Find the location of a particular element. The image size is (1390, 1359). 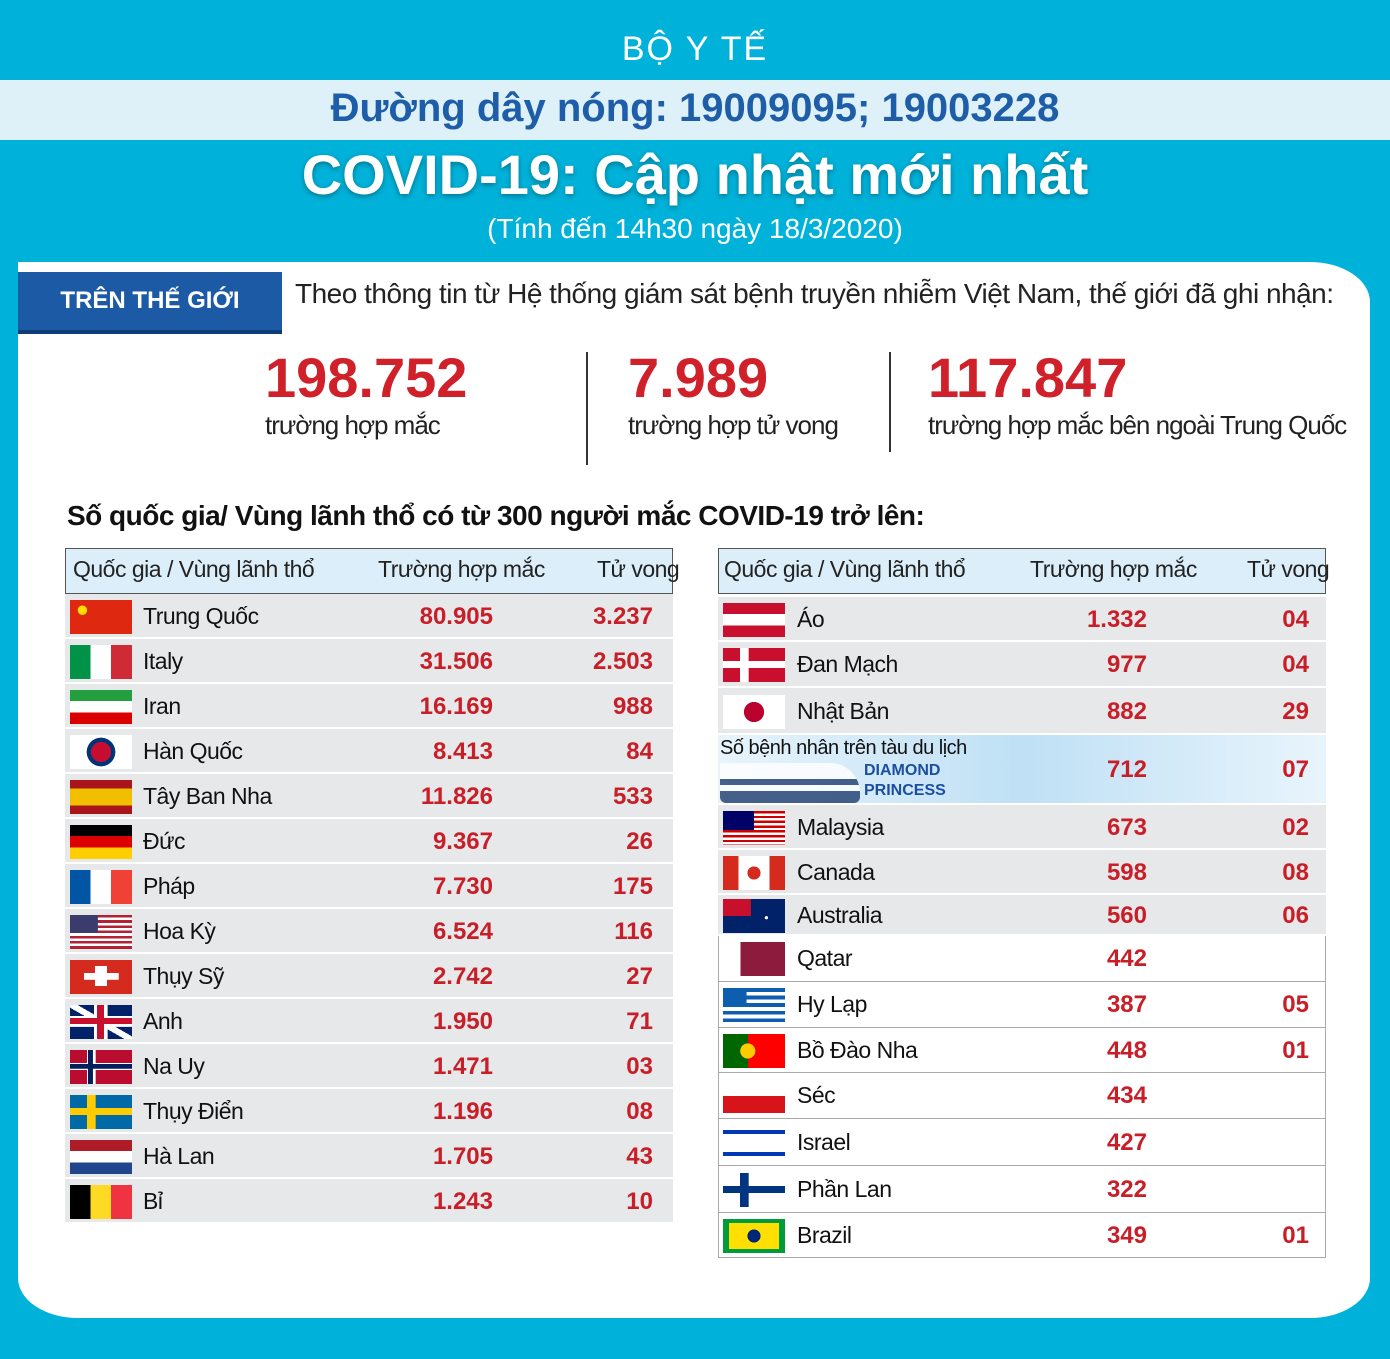

row-name: Iran is located at coordinates (162, 705).